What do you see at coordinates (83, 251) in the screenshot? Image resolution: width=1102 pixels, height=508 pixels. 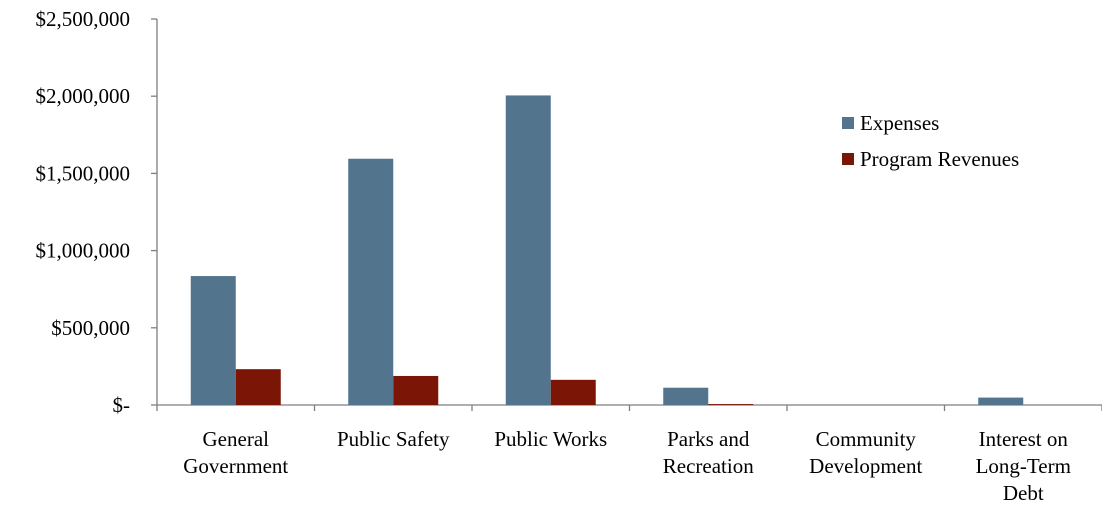 I see `y-tick-label: $1,000,000` at bounding box center [83, 251].